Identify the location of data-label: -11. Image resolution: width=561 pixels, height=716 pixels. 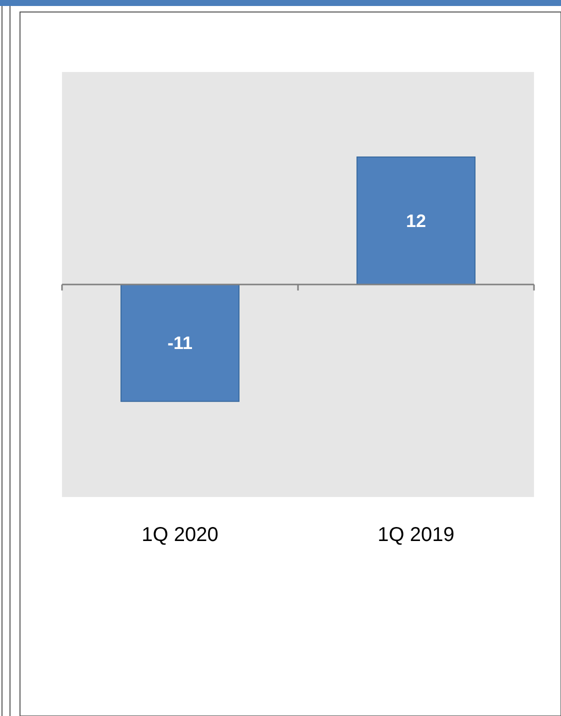
(180, 343).